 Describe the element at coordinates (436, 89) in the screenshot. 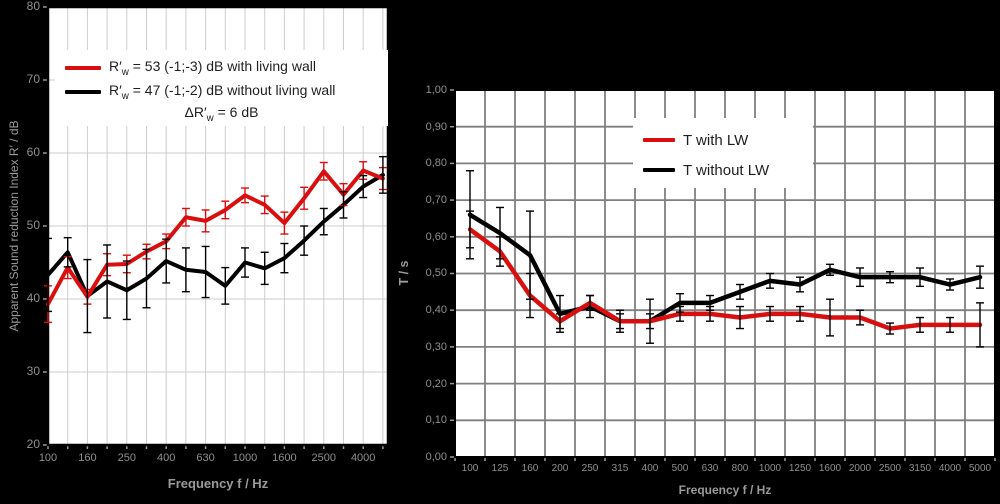

I see `y-tick-label: 1,00` at that location.